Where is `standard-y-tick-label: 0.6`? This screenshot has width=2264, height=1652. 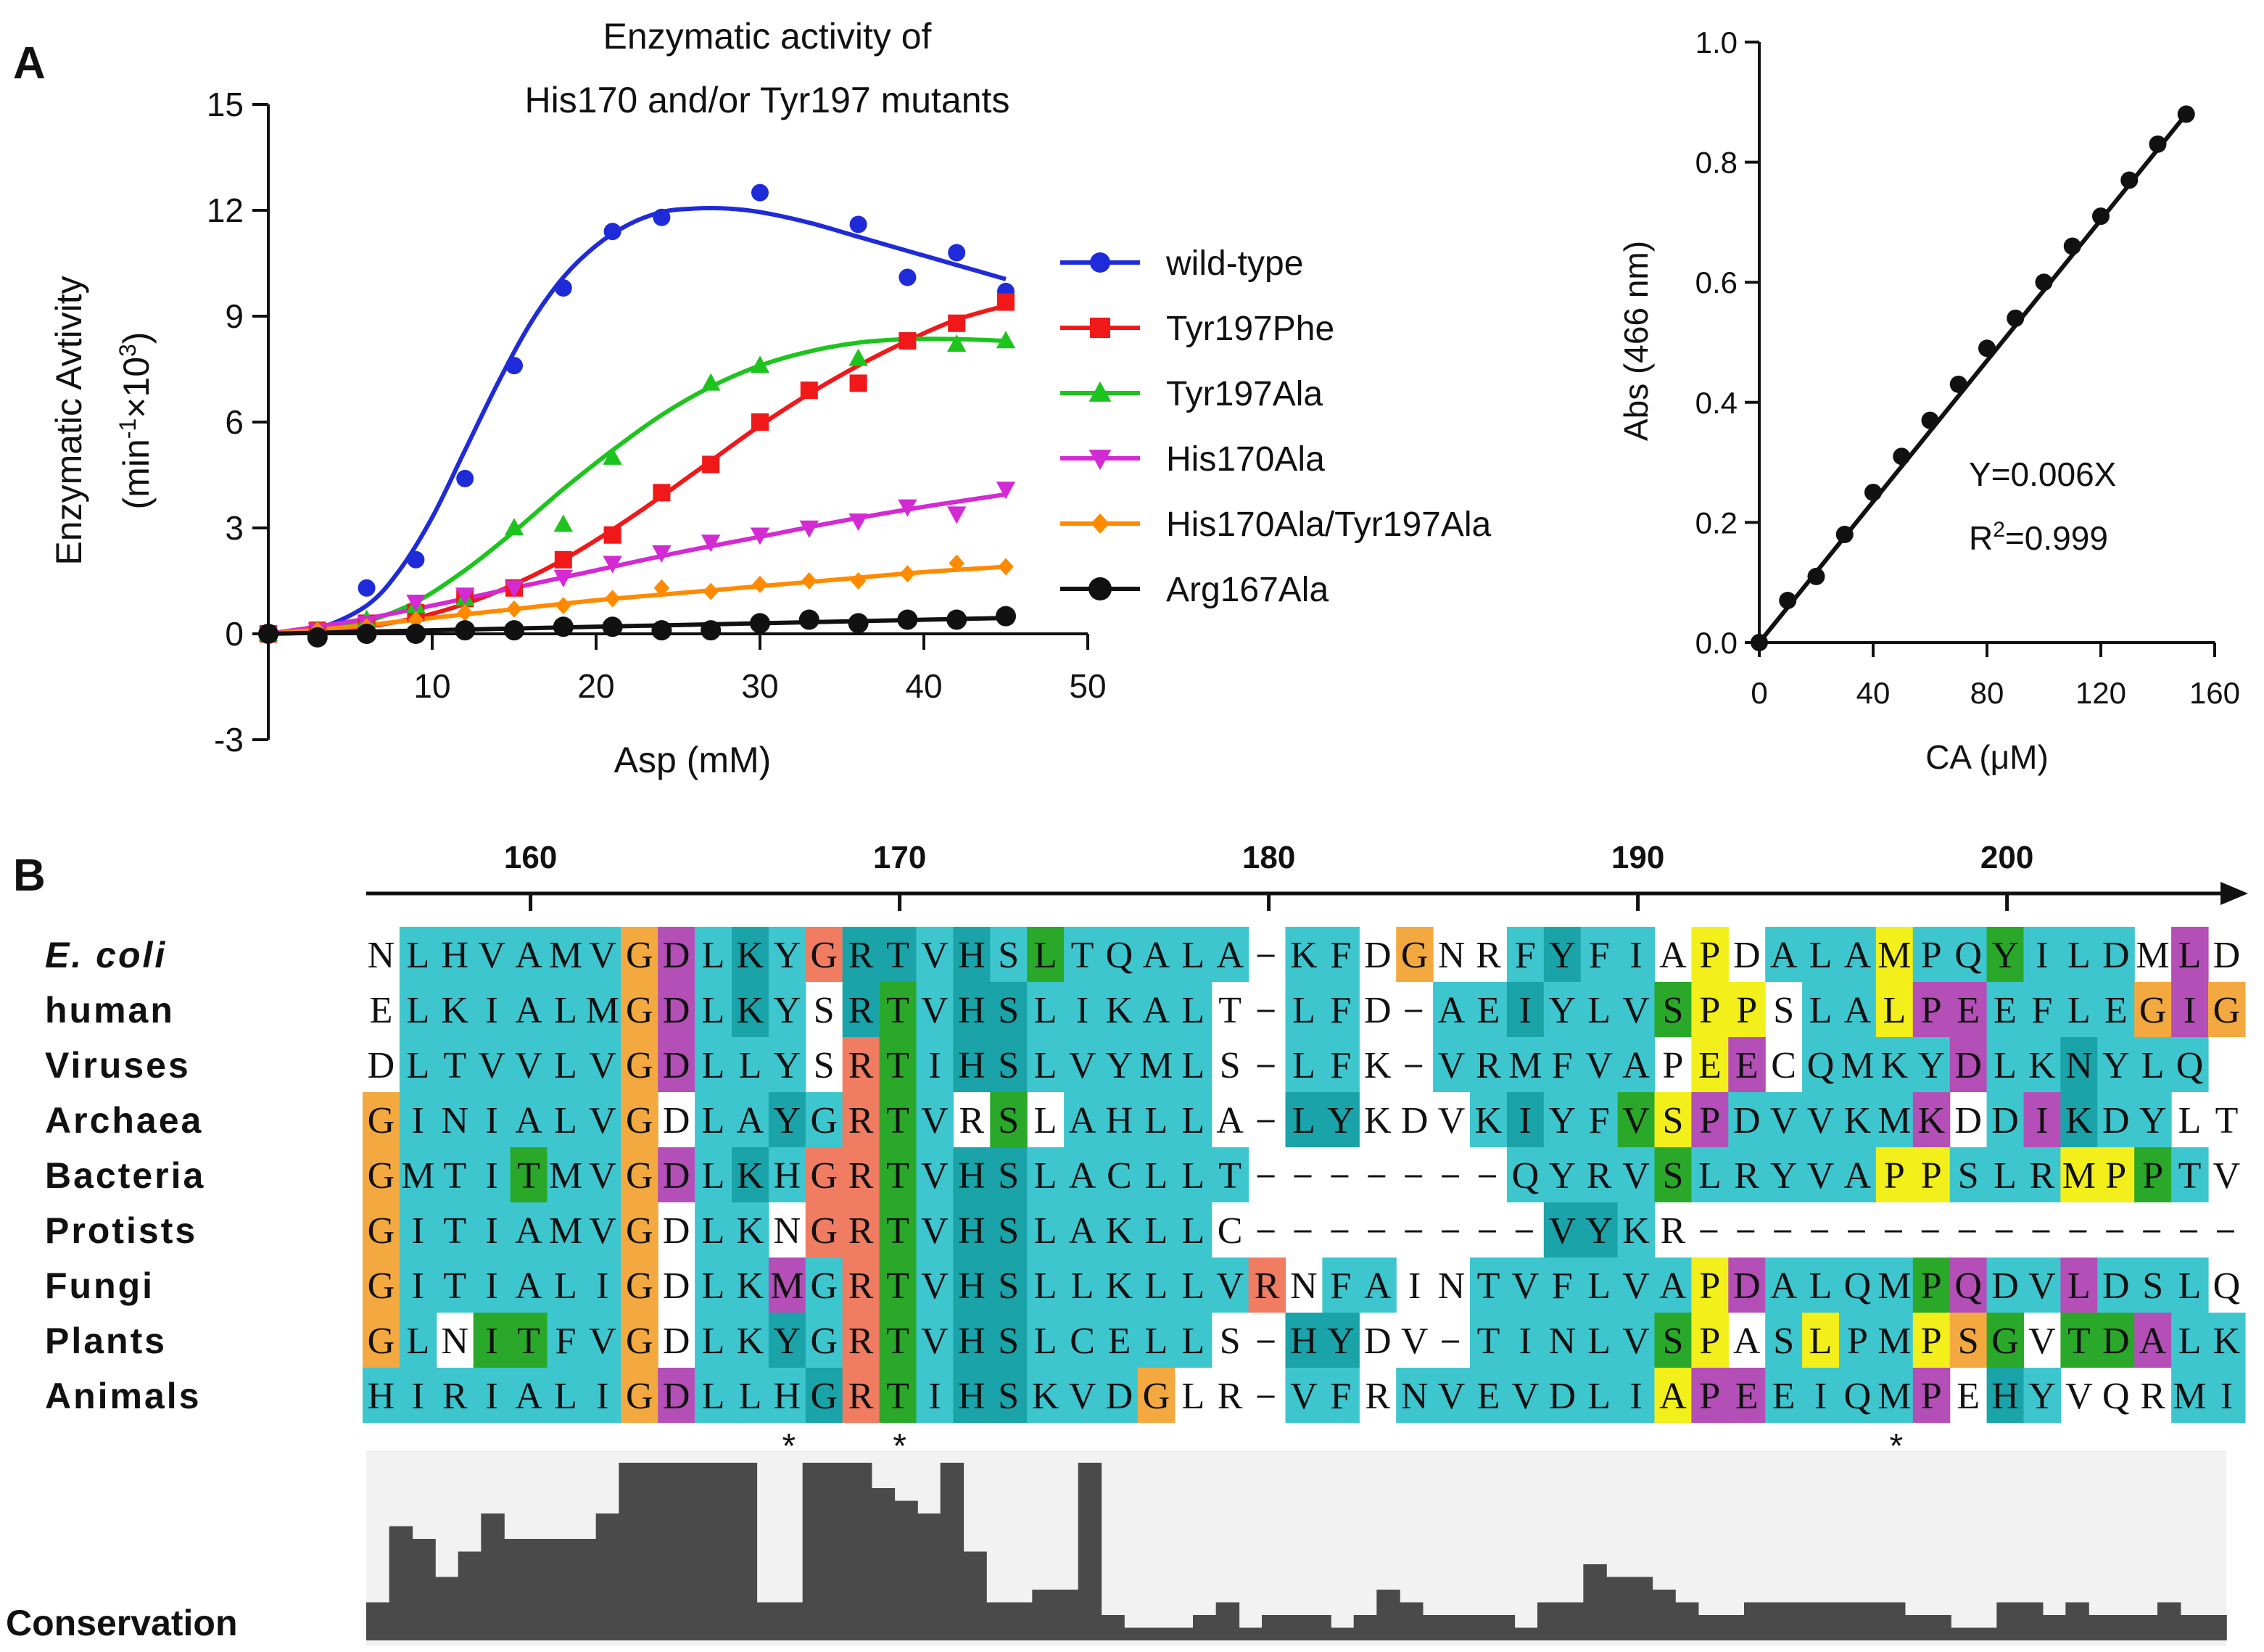 standard-y-tick-label: 0.6 is located at coordinates (1717, 282).